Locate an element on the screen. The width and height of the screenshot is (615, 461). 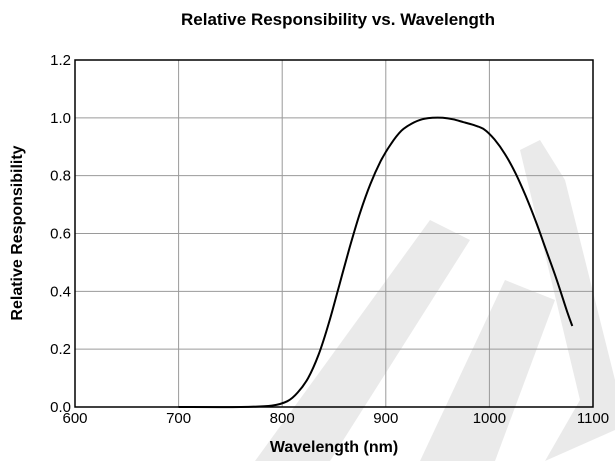
y-tick-label: 0.8 is located at coordinates (60, 176).